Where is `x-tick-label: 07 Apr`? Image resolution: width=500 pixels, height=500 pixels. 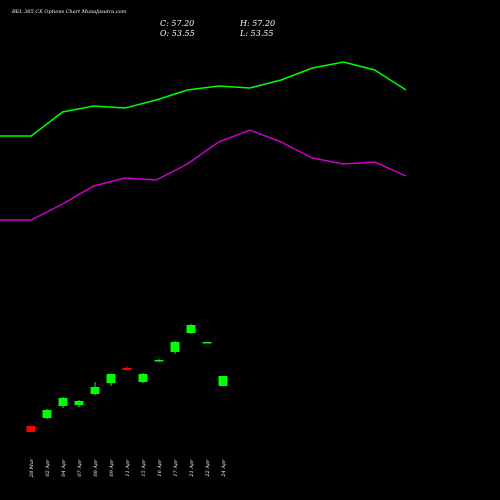
x-tick-label: 07 Apr is located at coordinates (80, 468).